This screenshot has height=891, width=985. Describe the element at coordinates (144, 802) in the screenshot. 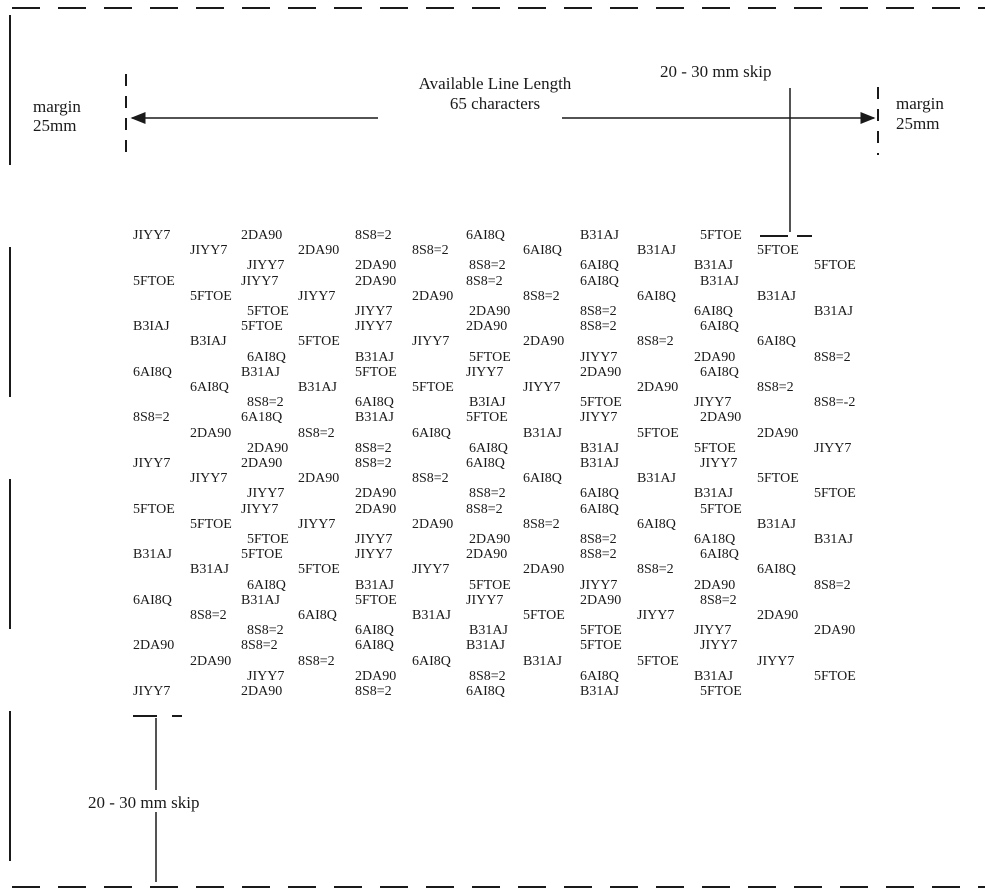

I see `bottom-skip-label: 20 - 30 mm skip` at that location.